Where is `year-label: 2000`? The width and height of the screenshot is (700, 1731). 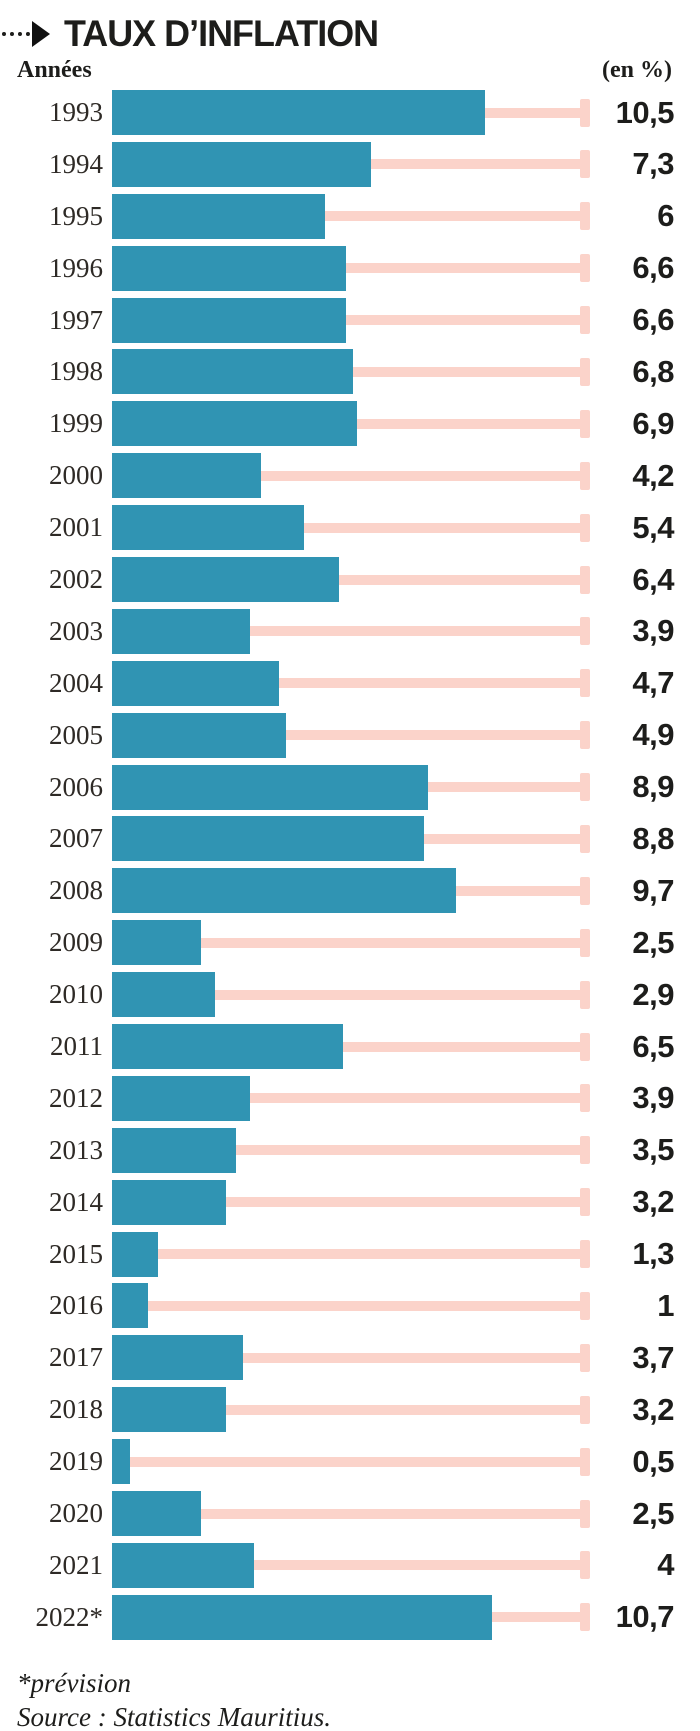
year-label: 2000 is located at coordinates (76, 475).